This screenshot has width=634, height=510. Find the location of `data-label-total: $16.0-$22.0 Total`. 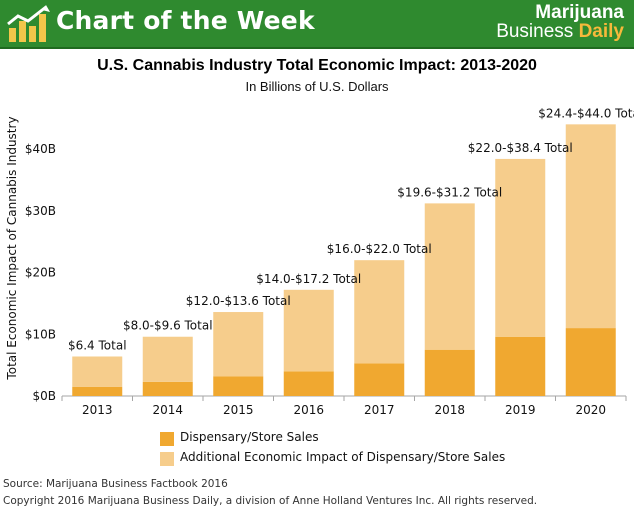

data-label-total: $16.0-$22.0 Total is located at coordinates (379, 249).